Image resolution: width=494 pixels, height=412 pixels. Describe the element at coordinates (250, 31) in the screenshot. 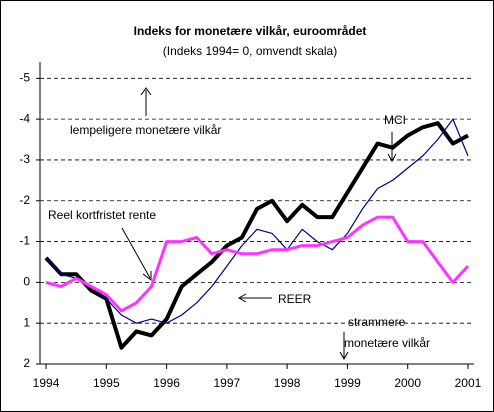

I see `chart-title: Indeks for monetære vilkår, euroområdet` at that location.